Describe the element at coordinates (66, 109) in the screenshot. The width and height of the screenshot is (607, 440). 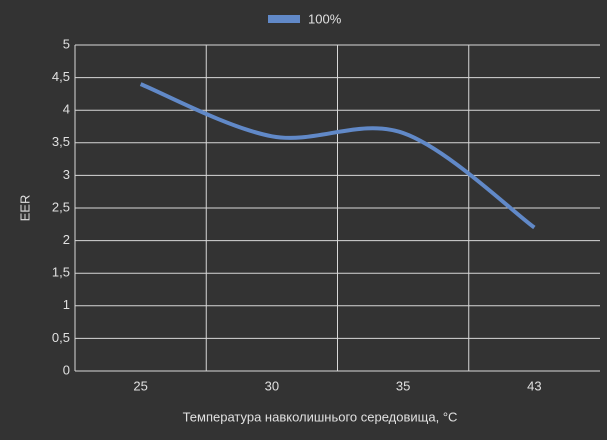
I see `y-tick-label: 4` at that location.